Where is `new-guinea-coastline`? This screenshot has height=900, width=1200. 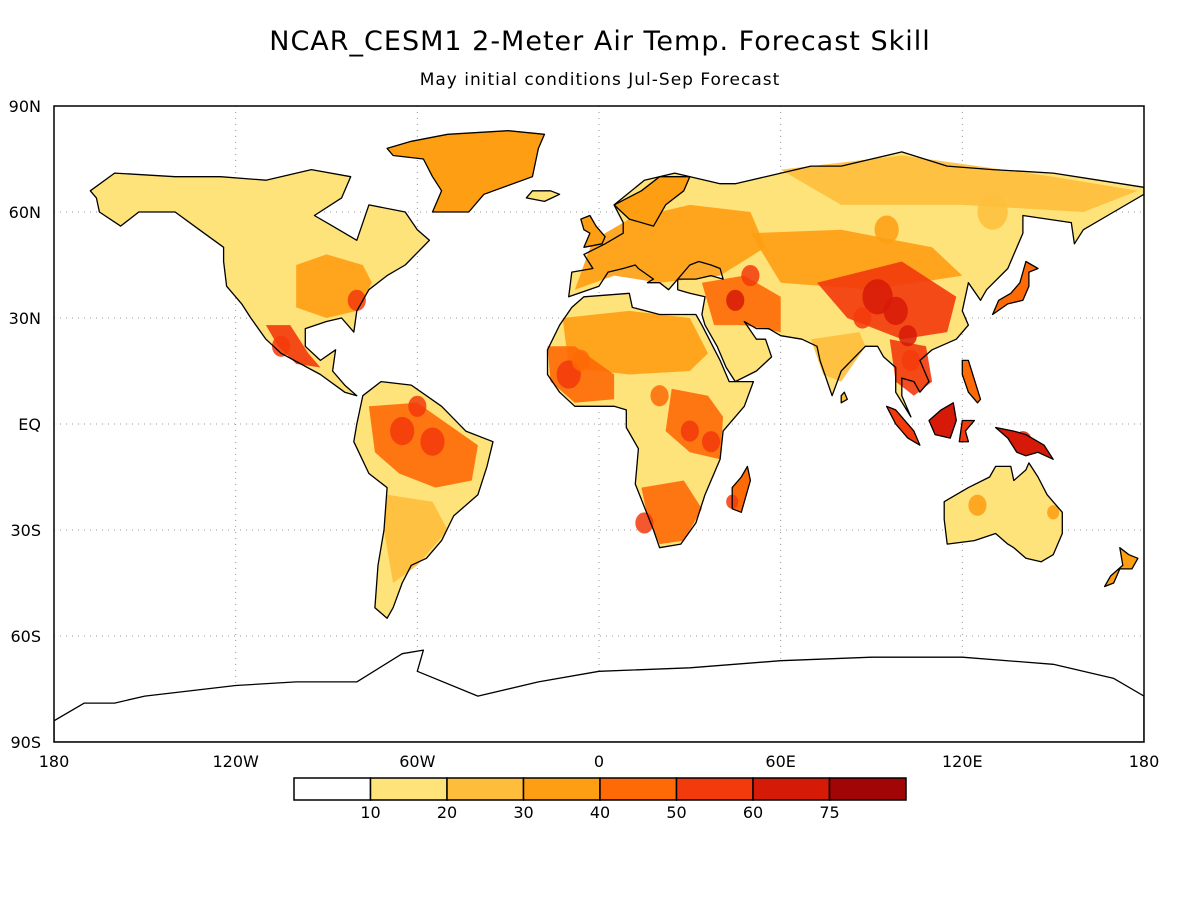 new-guinea-coastline is located at coordinates (1024, 443).